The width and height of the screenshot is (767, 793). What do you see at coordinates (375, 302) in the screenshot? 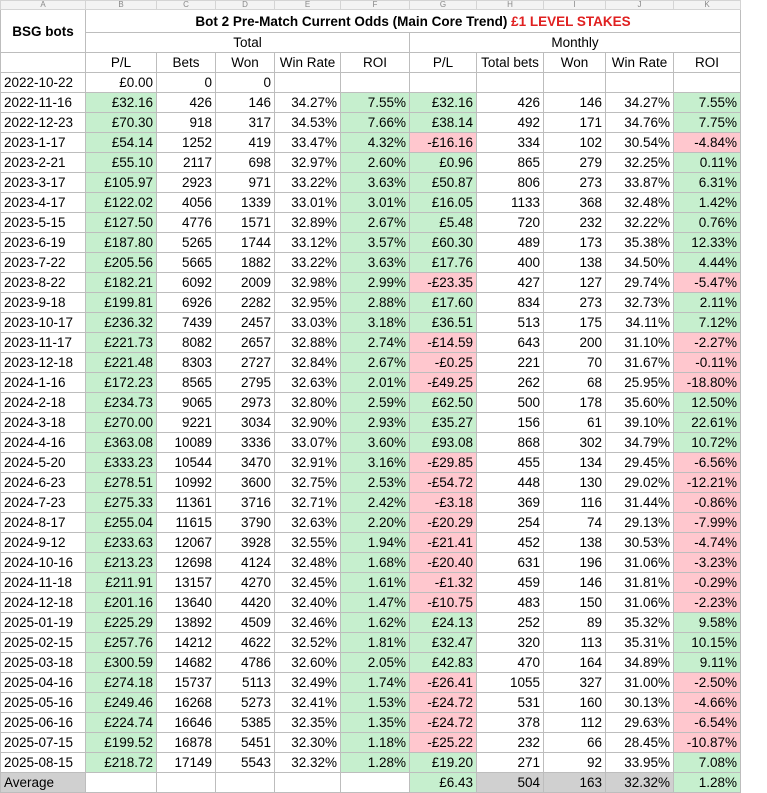
I see `total-roi-cell: 2.88%` at bounding box center [375, 302].